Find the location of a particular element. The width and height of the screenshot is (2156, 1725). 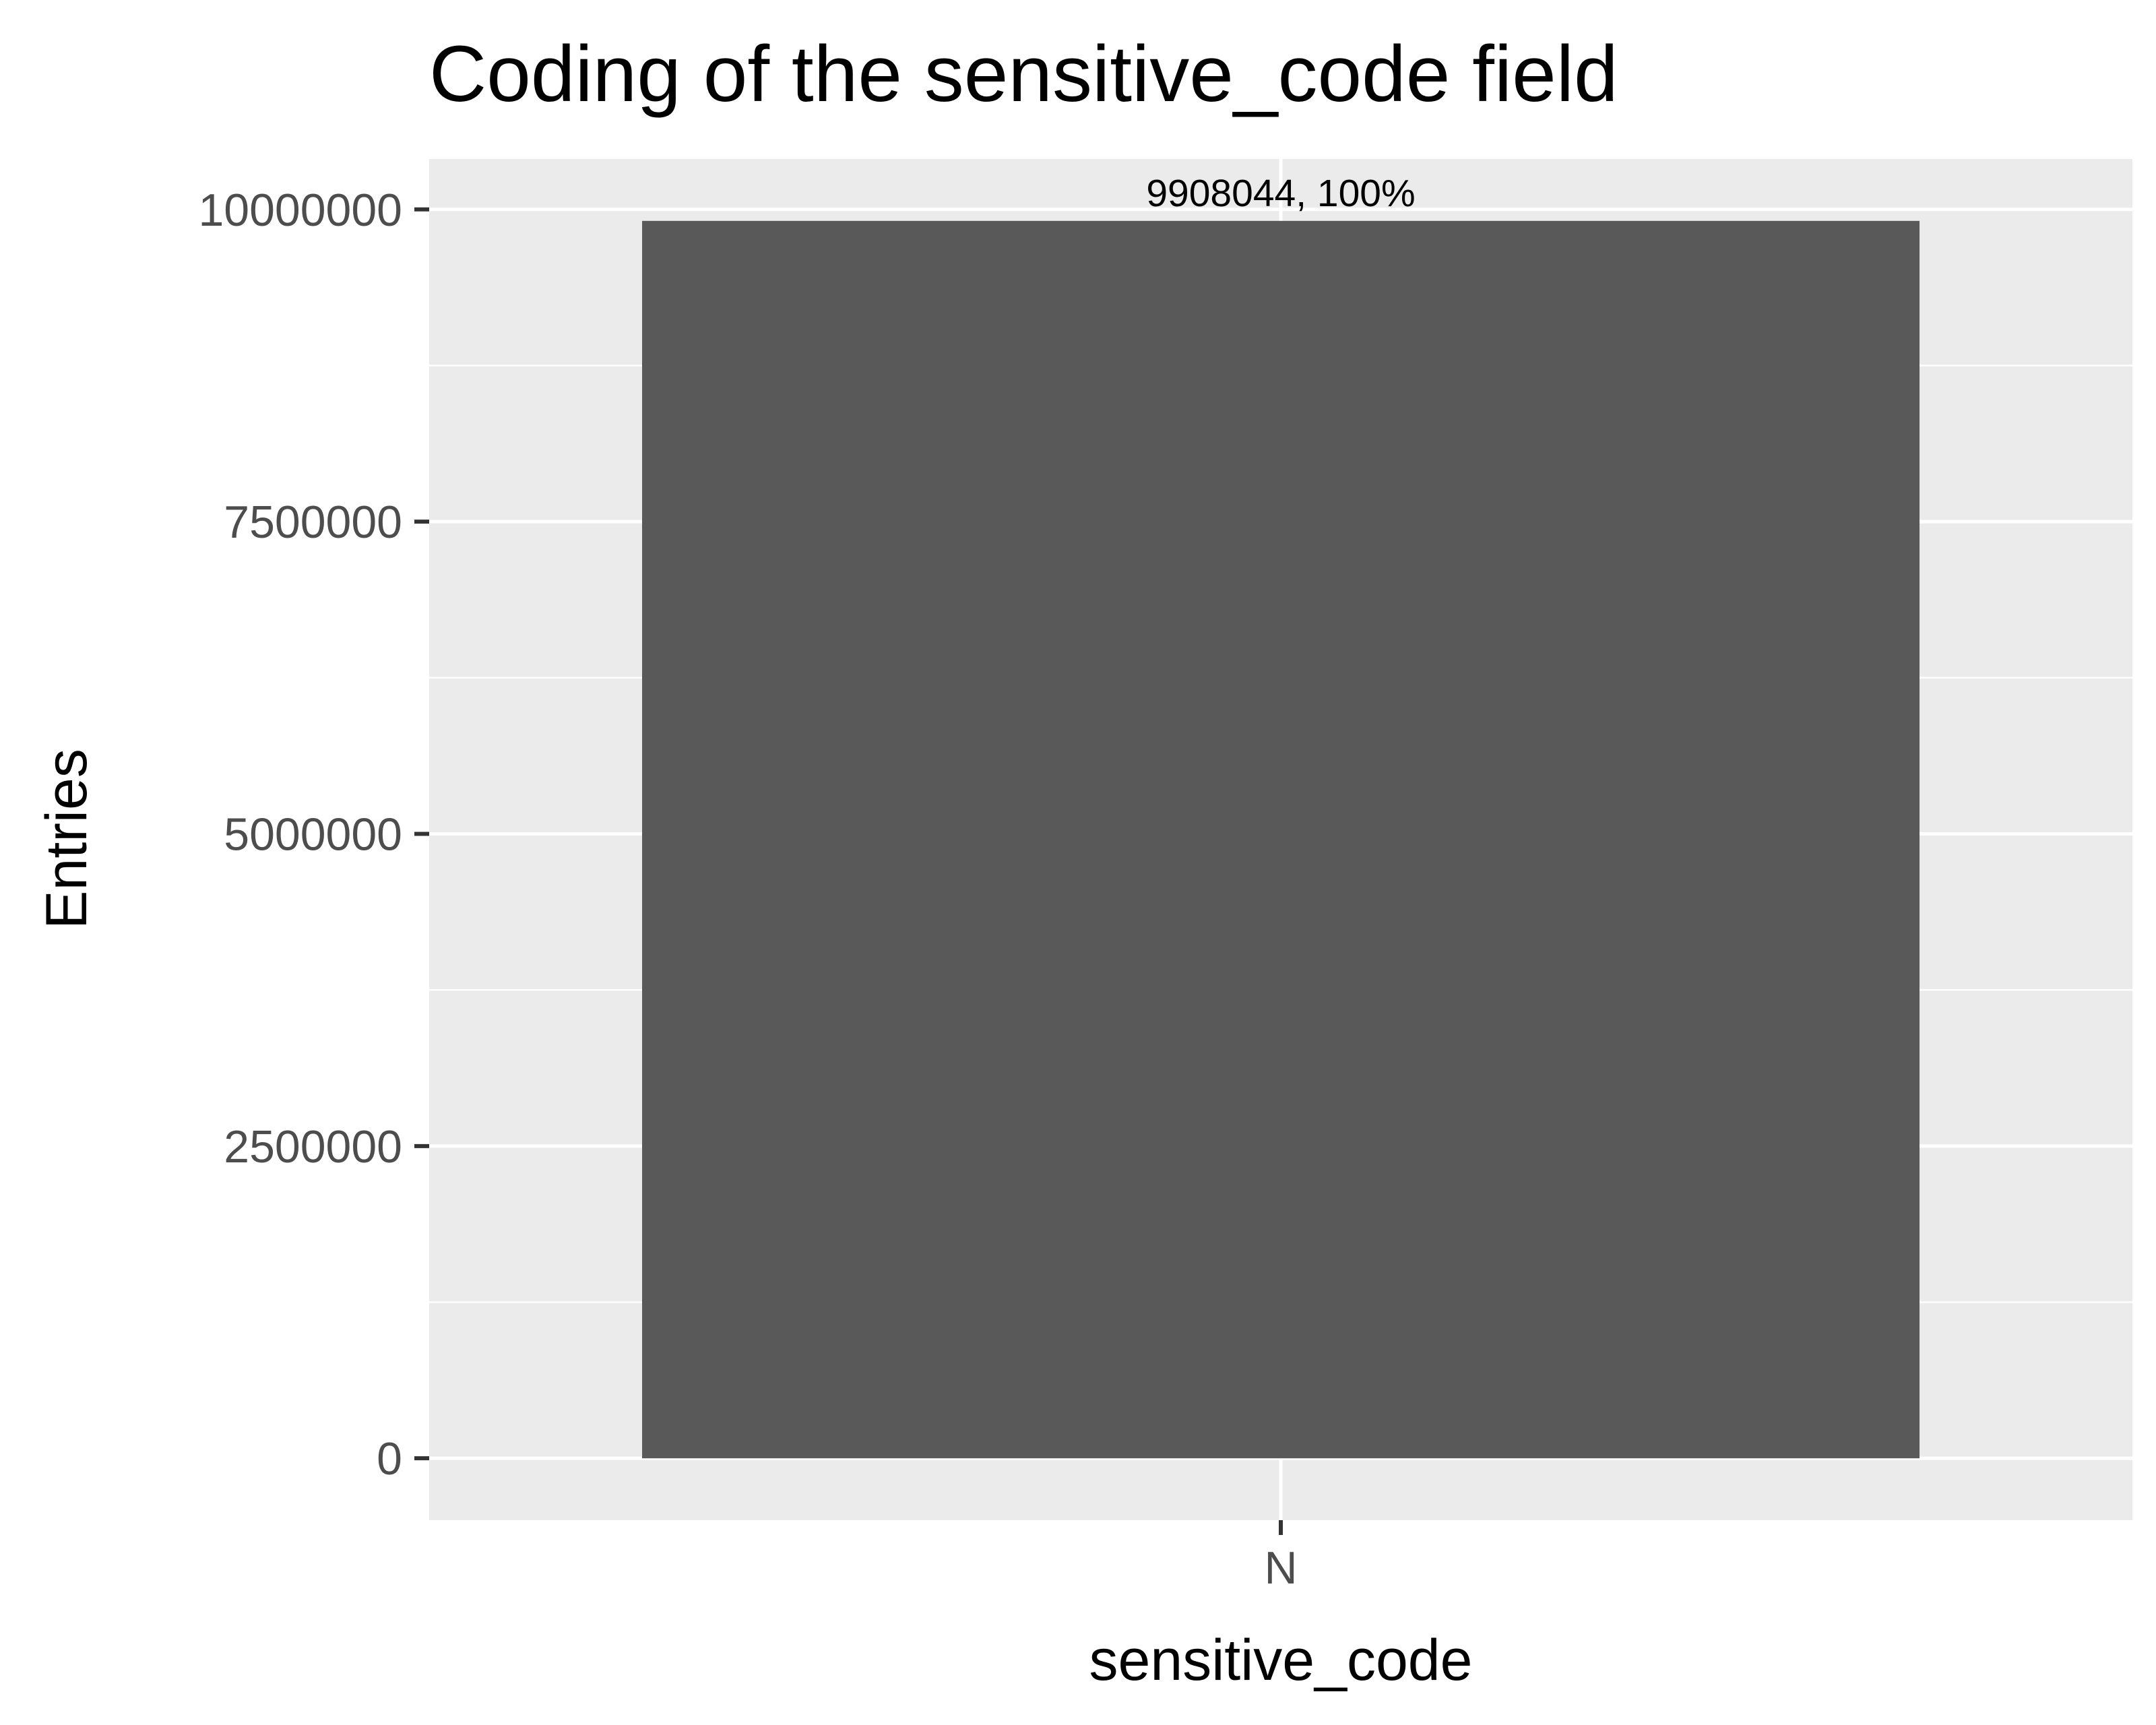

y-tick-label: 2500000 is located at coordinates (313, 1146).